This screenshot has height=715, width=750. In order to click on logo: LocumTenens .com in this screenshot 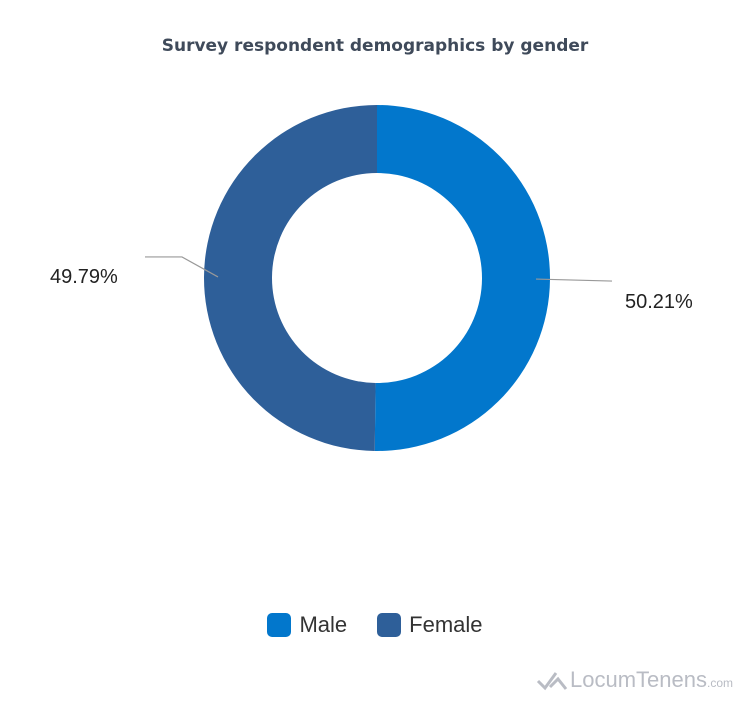, I will do `click(634, 680)`.